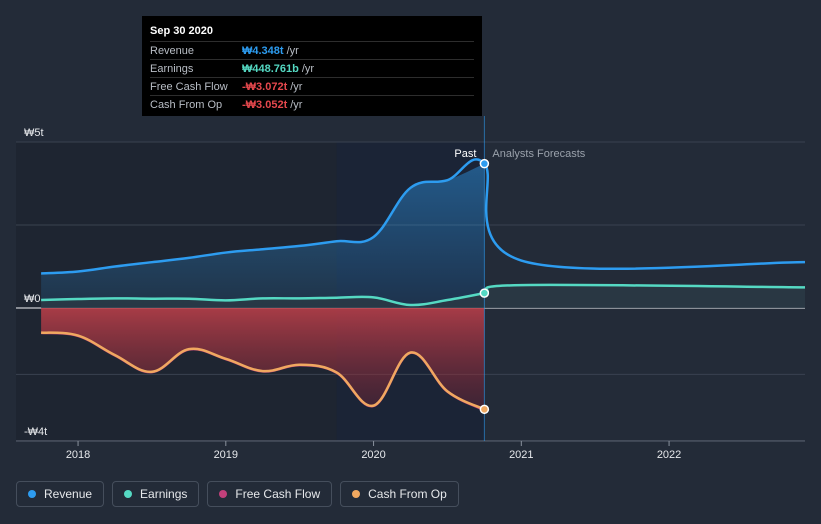 The height and width of the screenshot is (524, 821). I want to click on legend-item-free-cash-flow: Free Cash Flow, so click(270, 494).